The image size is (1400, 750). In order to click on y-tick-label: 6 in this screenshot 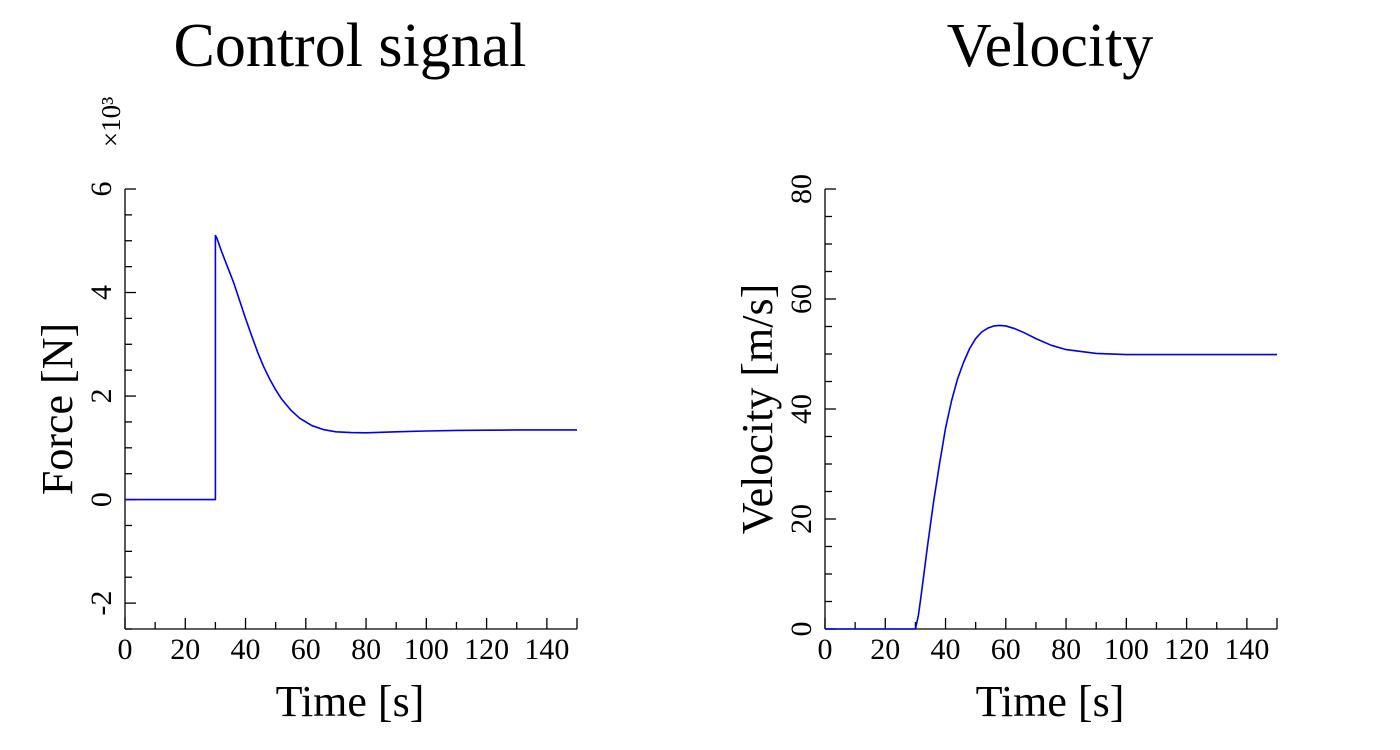, I will do `click(101, 189)`.